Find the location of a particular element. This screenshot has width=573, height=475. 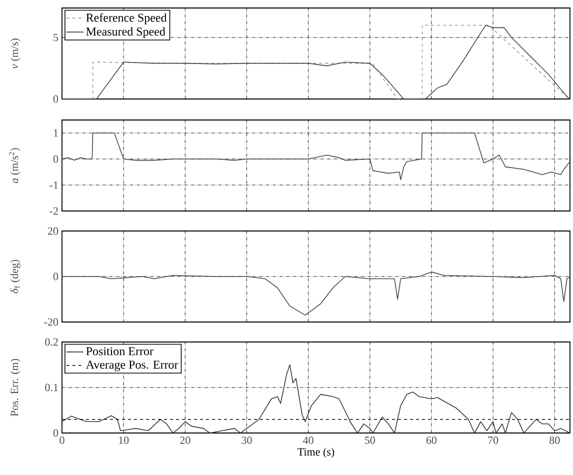

x-tick-label: 20 is located at coordinates (185, 440).